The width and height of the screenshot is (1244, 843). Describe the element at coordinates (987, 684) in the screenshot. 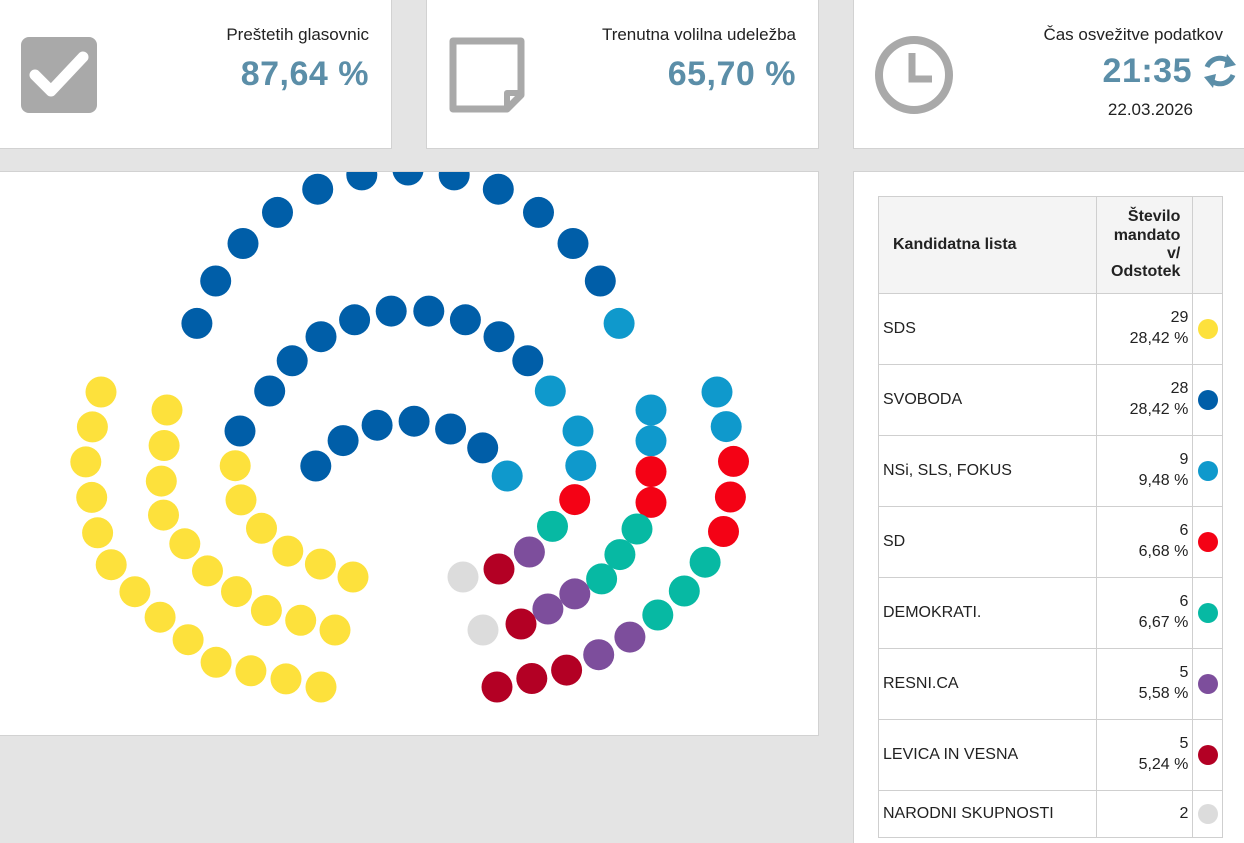

I see `party-name: RESNI.CA` at that location.